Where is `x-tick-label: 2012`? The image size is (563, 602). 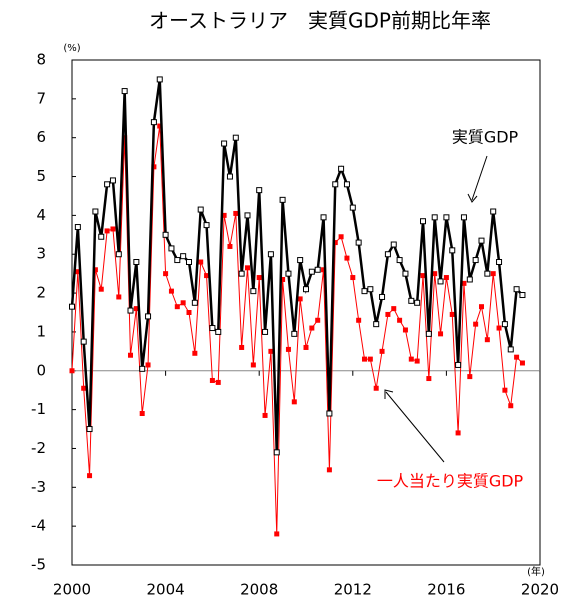
x-tick-label: 2012 is located at coordinates (353, 590).